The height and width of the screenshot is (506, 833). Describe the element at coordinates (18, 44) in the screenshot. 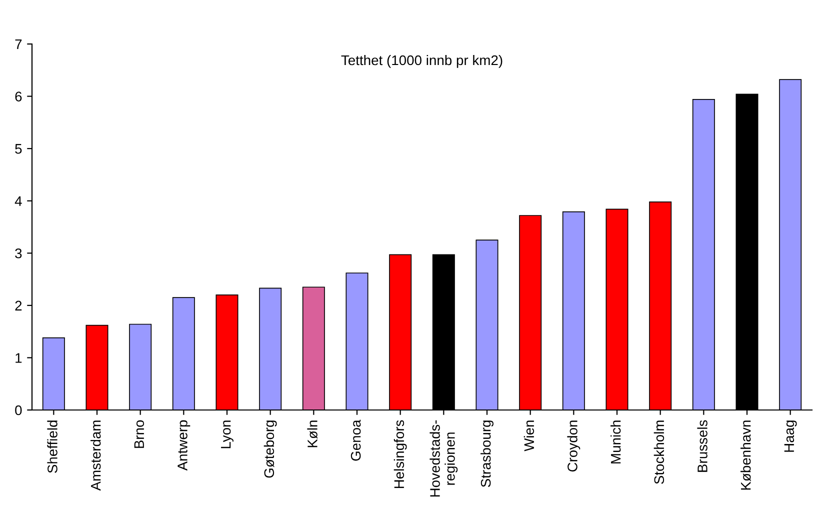

I see `y-tick-label: 7` at that location.